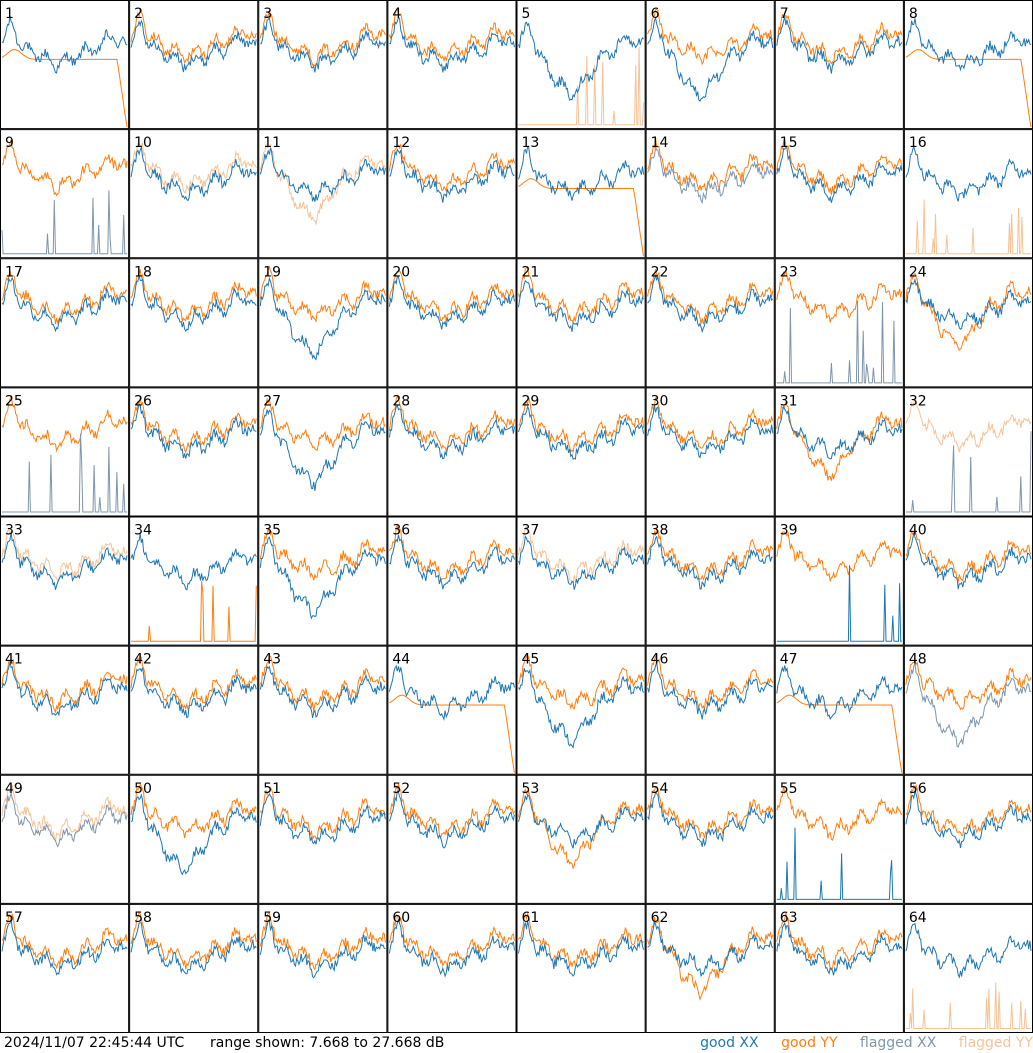 The image size is (1033, 1053). What do you see at coordinates (143, 272) in the screenshot?
I see `panel-label: 18` at bounding box center [143, 272].